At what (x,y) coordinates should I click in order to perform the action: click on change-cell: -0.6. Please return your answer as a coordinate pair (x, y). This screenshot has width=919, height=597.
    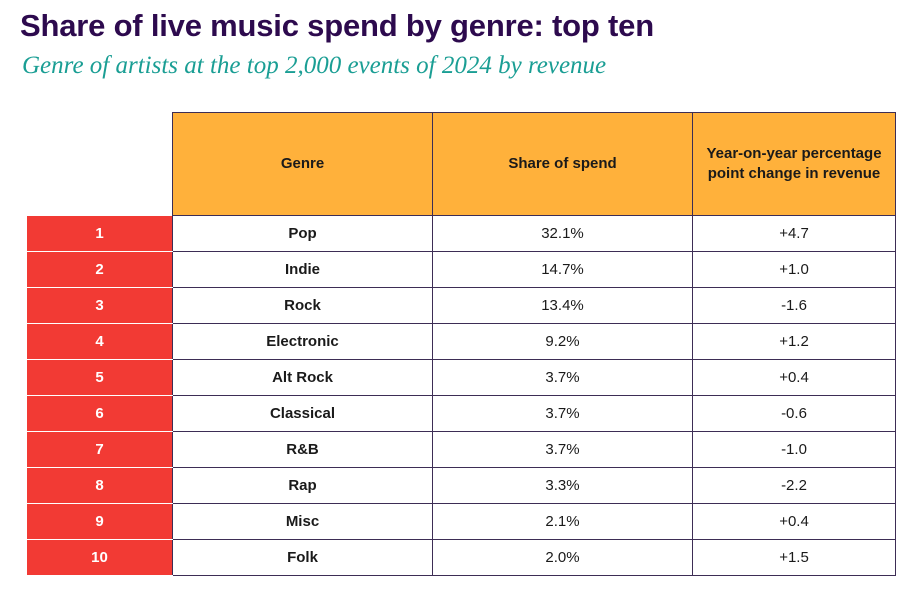
    Looking at the image, I should click on (794, 413).